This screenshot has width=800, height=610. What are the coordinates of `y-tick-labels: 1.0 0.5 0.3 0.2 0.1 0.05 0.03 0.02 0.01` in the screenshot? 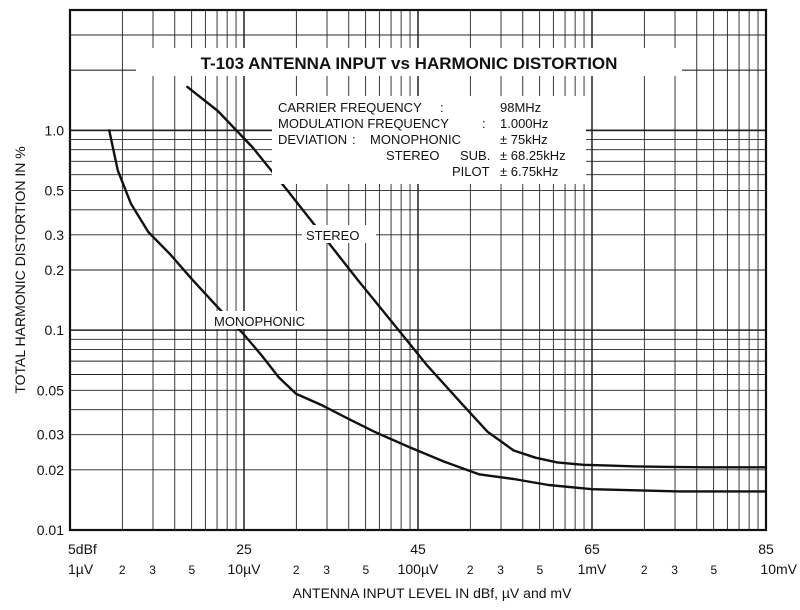 It's located at (50, 330).